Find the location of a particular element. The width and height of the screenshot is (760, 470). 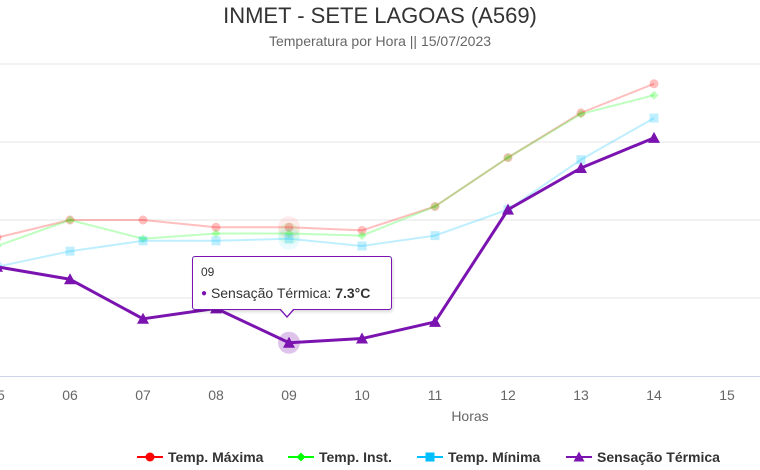

legend-label: Temp. Inst. is located at coordinates (355, 457).